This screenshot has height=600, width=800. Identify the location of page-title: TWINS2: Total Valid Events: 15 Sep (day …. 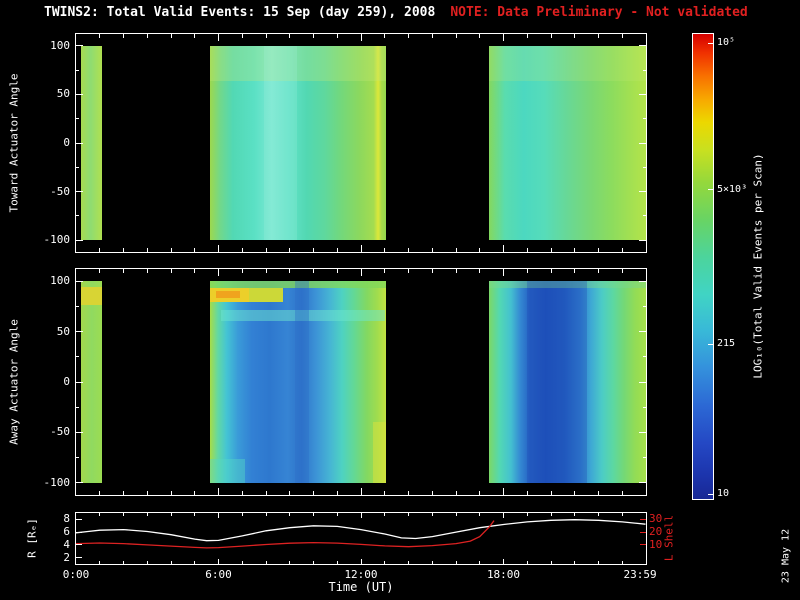
(396, 12).